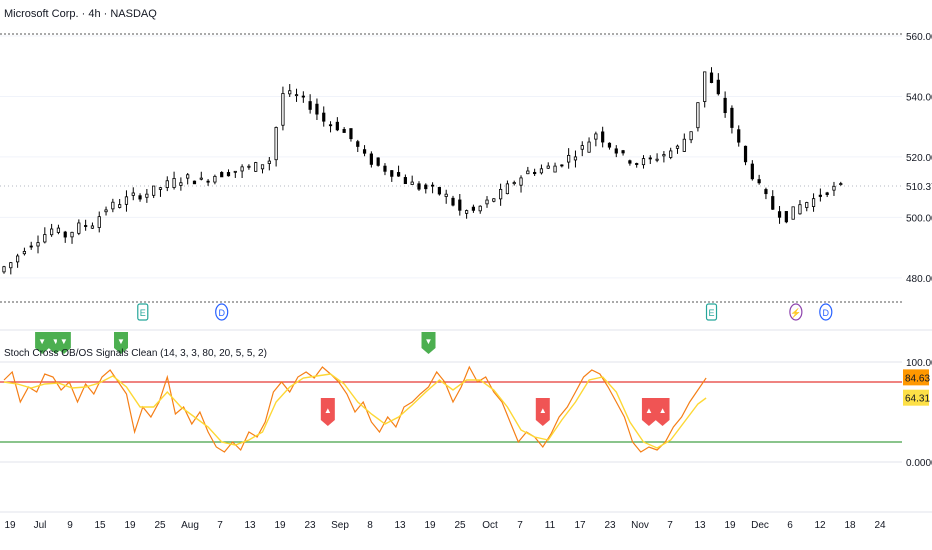 The height and width of the screenshot is (550, 932). I want to click on time-tick-label: Nov, so click(640, 525).